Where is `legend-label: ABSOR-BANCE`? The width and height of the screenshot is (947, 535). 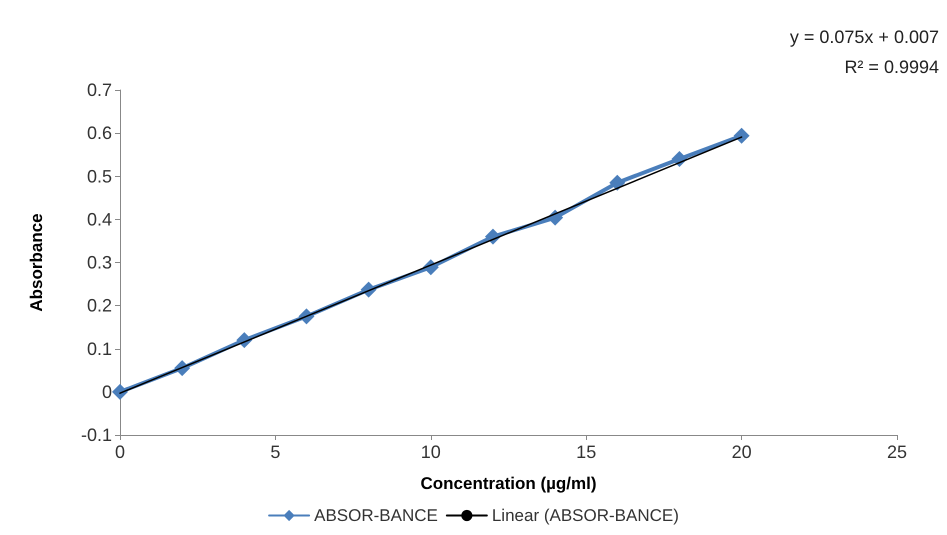 legend-label: ABSOR-BANCE is located at coordinates (376, 515).